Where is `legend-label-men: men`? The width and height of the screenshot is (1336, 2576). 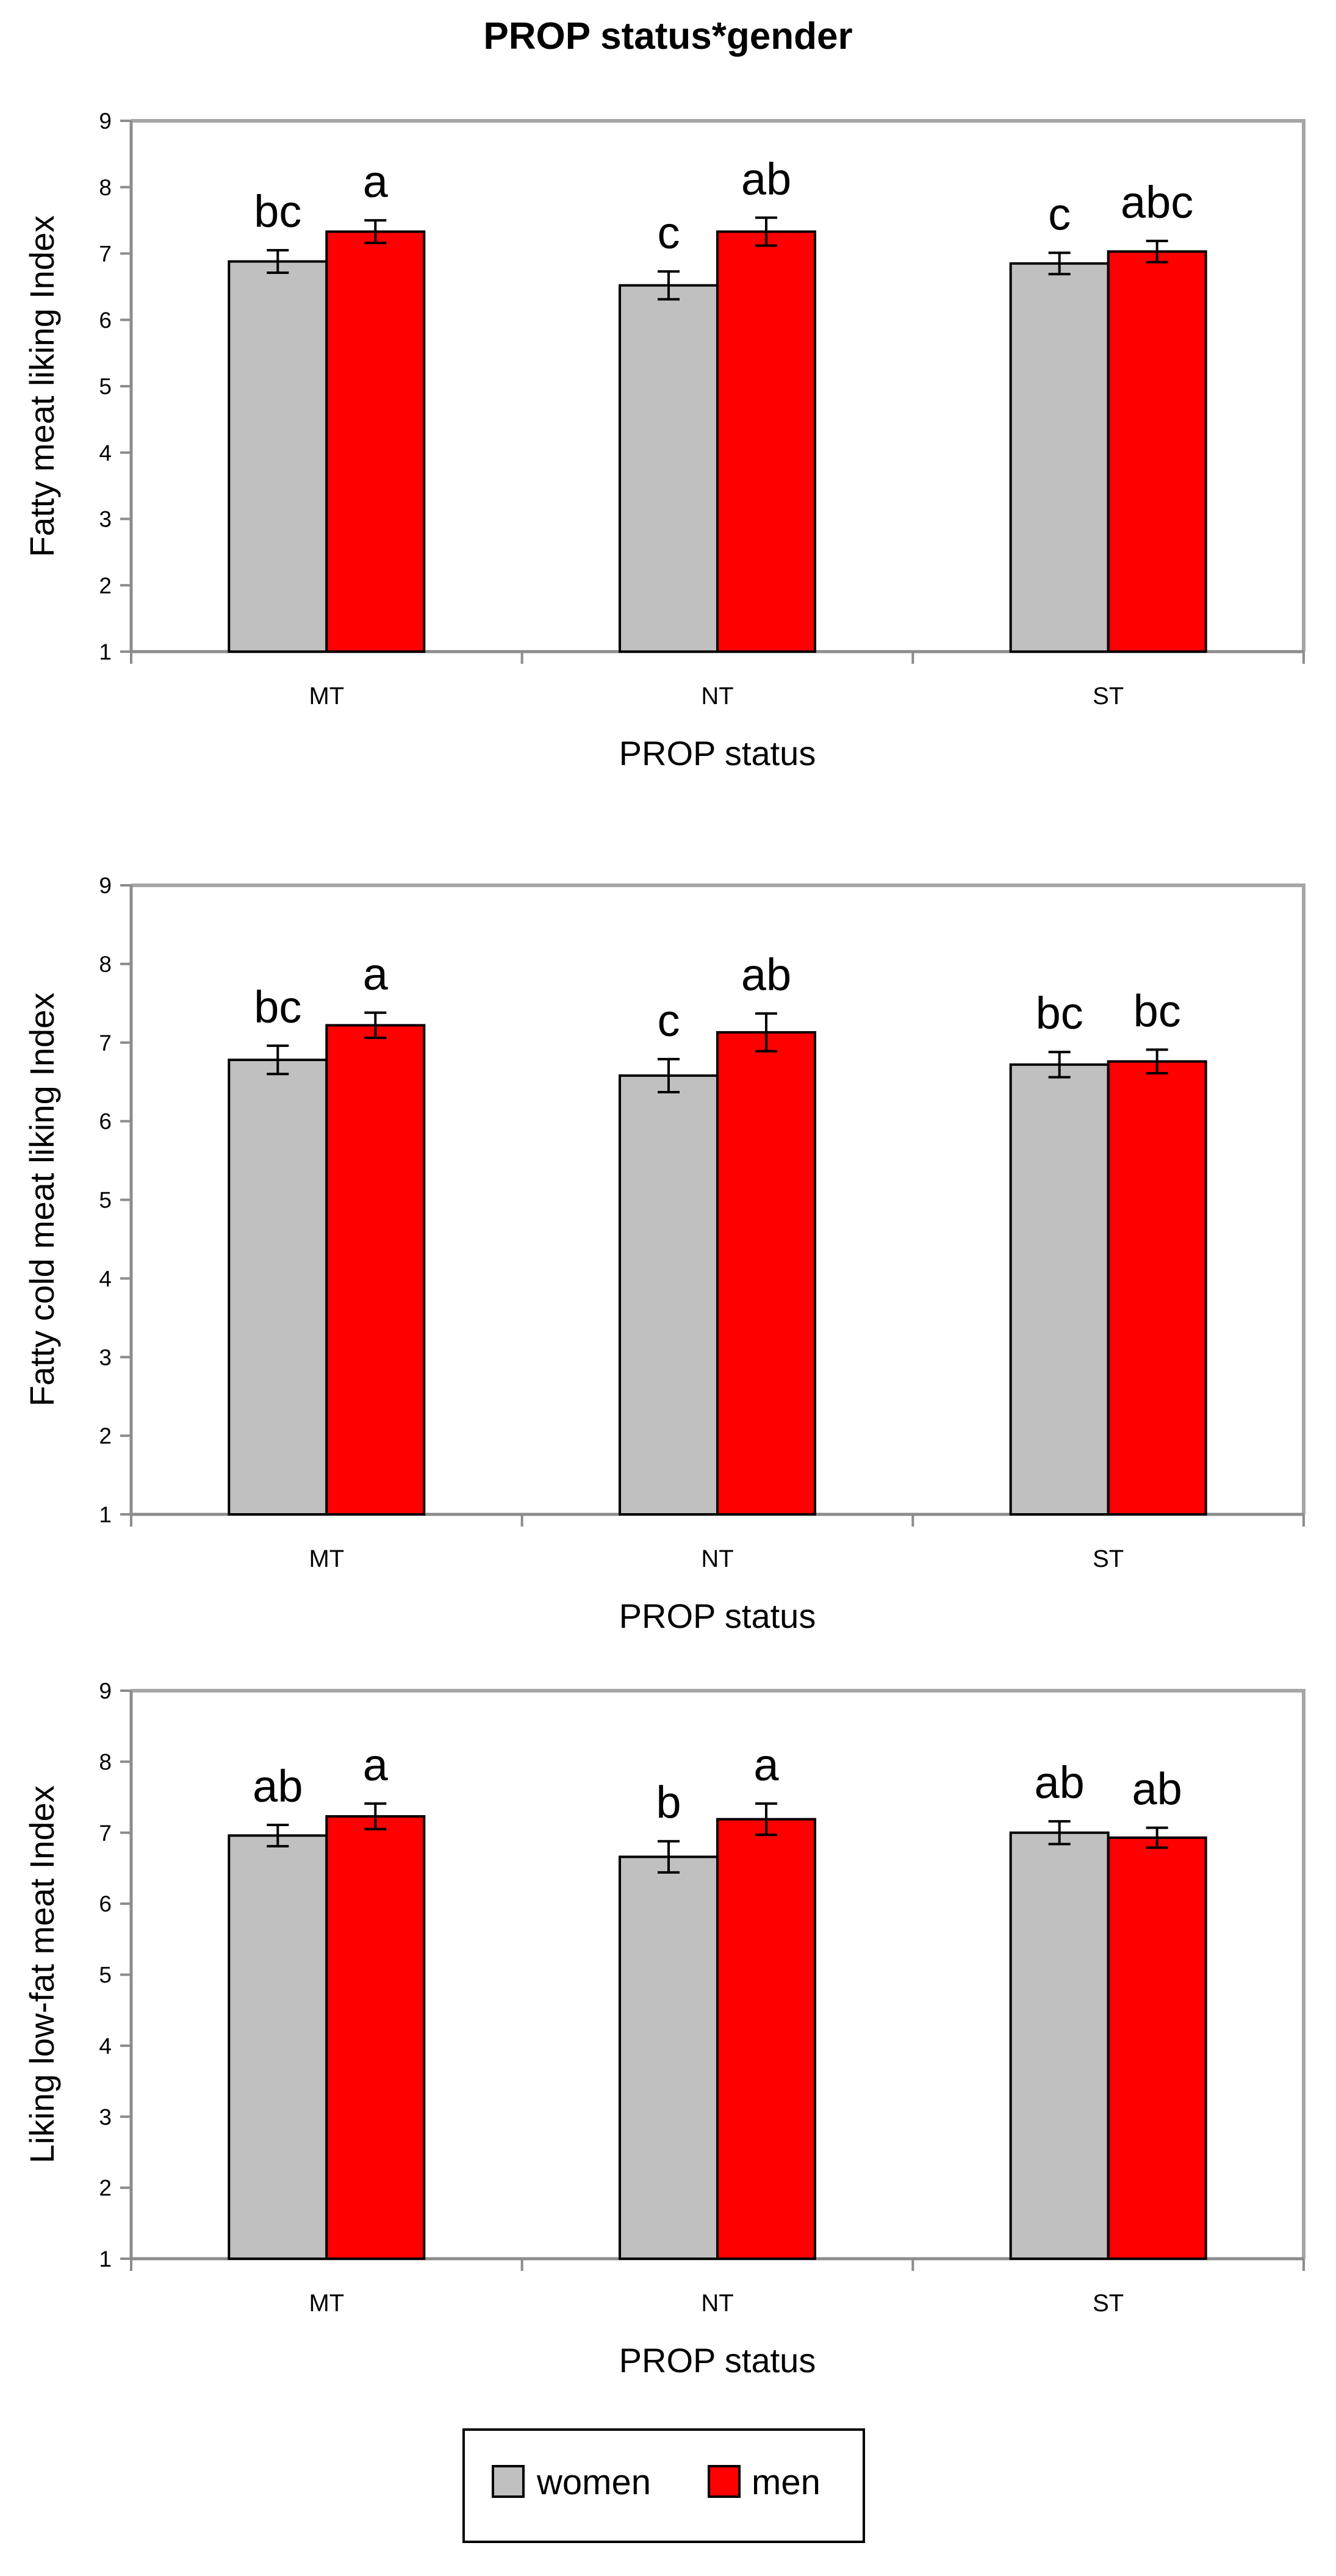 legend-label-men: men is located at coordinates (786, 2482).